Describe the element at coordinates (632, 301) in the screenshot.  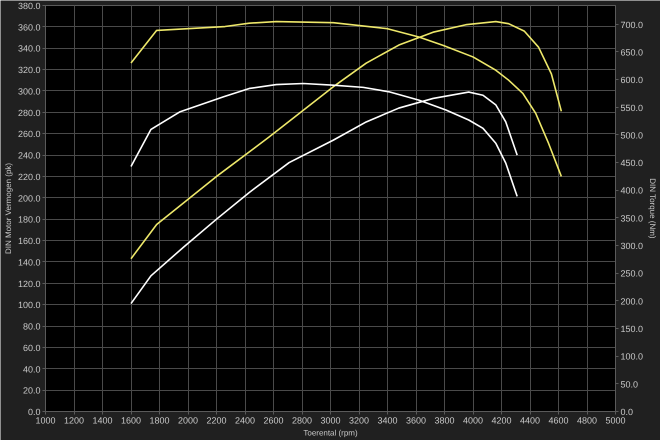
I see `y2-tick-label: 200.0` at that location.